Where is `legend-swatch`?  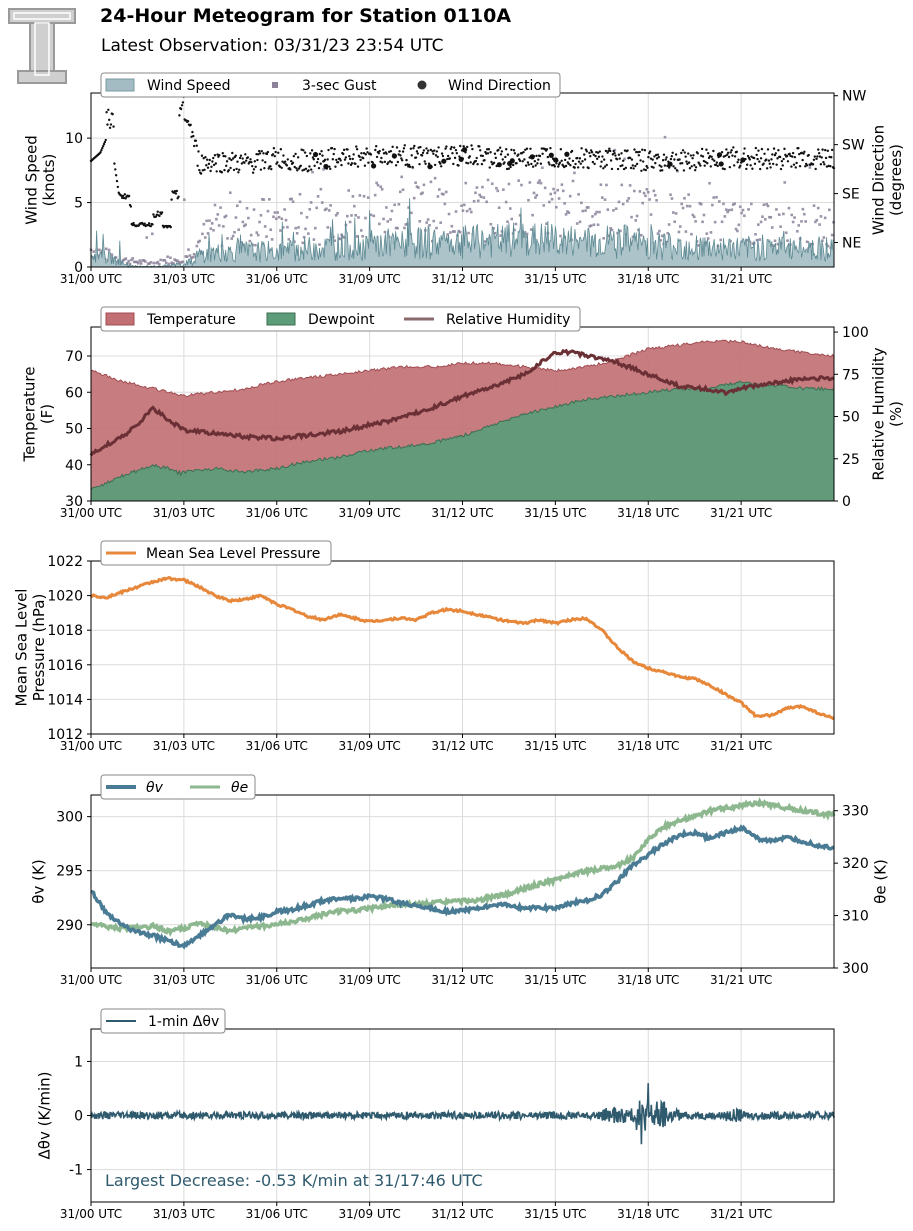 legend-swatch is located at coordinates (281, 319).